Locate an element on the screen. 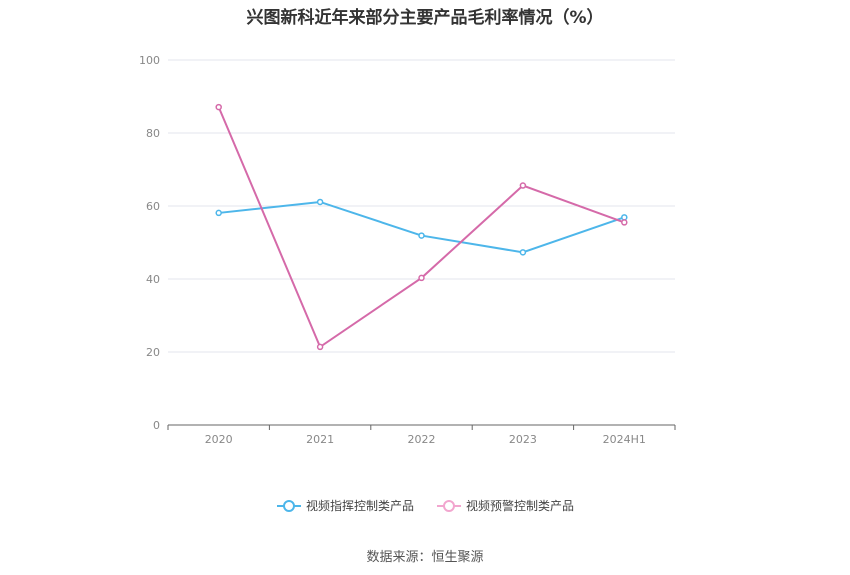  y-tick-label: 100 is located at coordinates (149, 60).